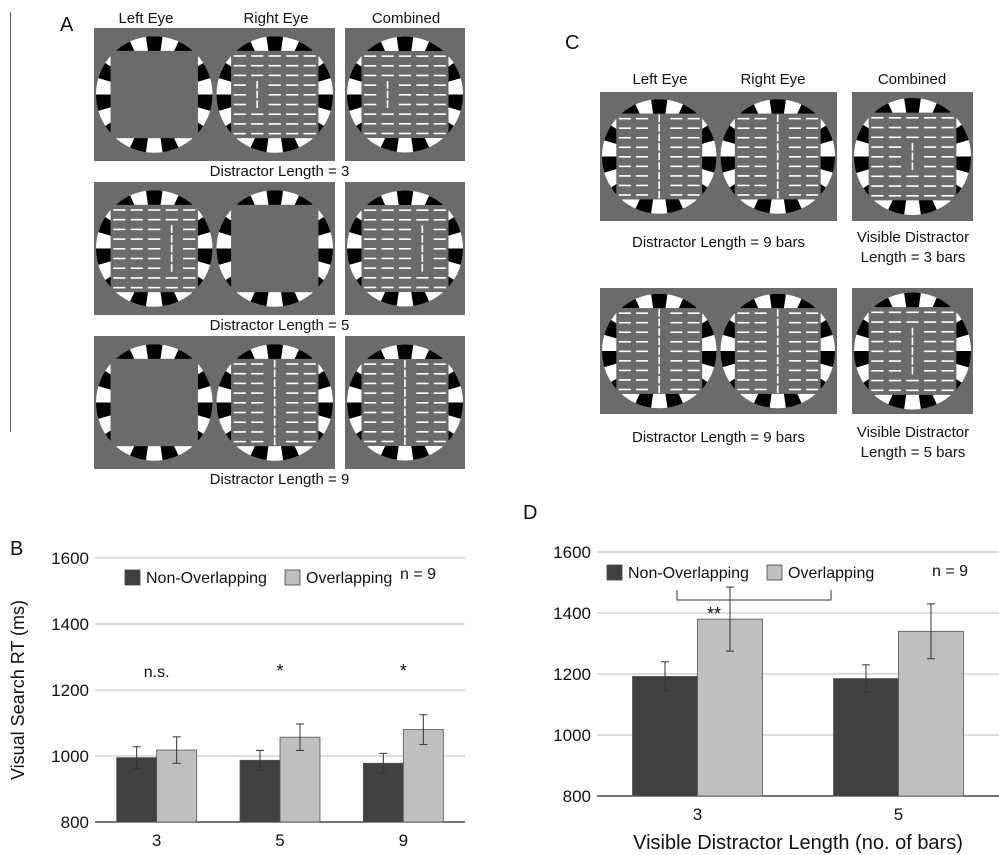 The width and height of the screenshot is (999, 855). What do you see at coordinates (403, 671) in the screenshot?
I see `significance-marker: *` at bounding box center [403, 671].